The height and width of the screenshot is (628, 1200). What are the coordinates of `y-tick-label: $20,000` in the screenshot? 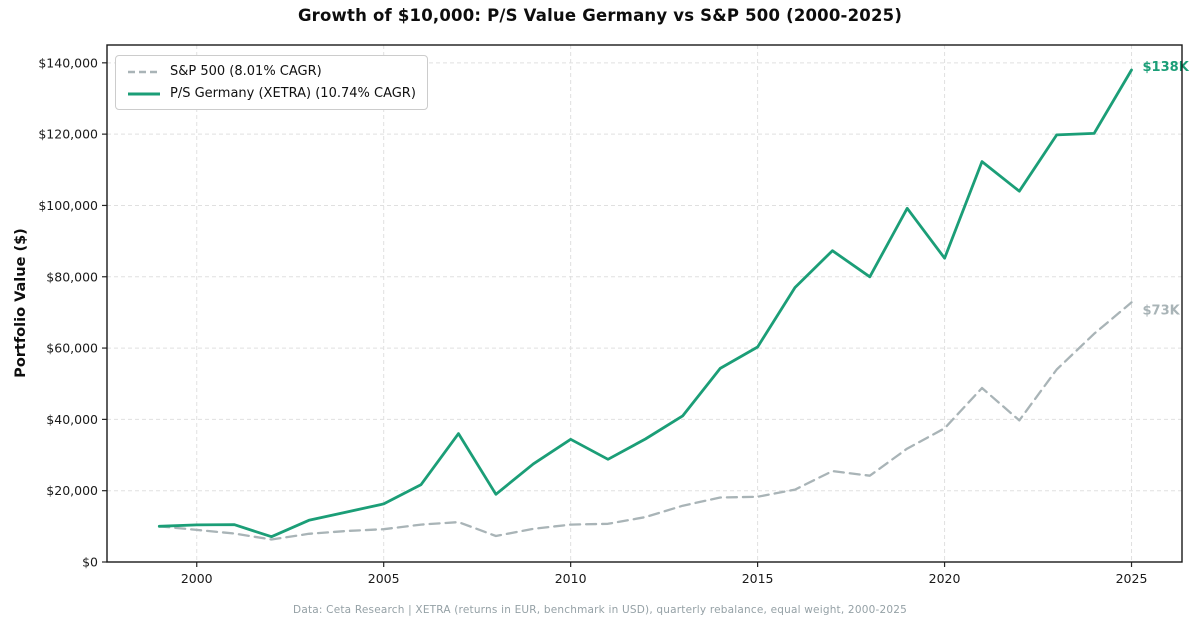 It's located at (72, 490).